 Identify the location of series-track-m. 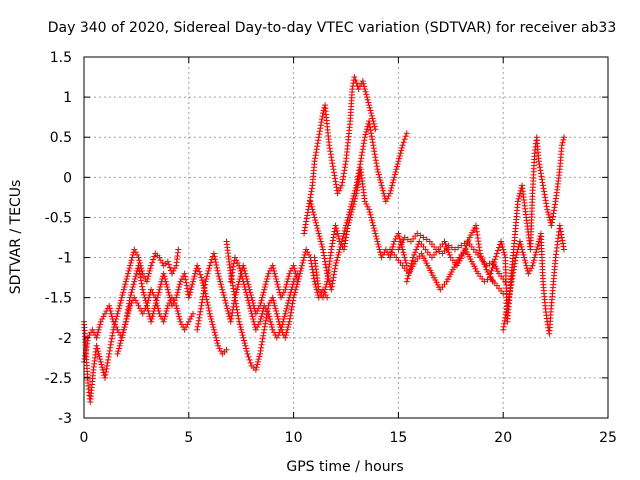
(527, 229).